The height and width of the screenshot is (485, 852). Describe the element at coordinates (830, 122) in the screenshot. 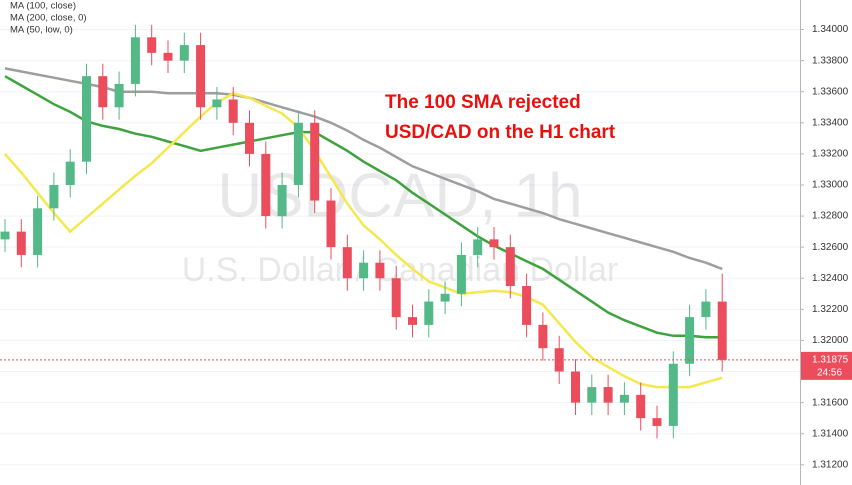

I see `y-tick-label: 1.33400` at that location.